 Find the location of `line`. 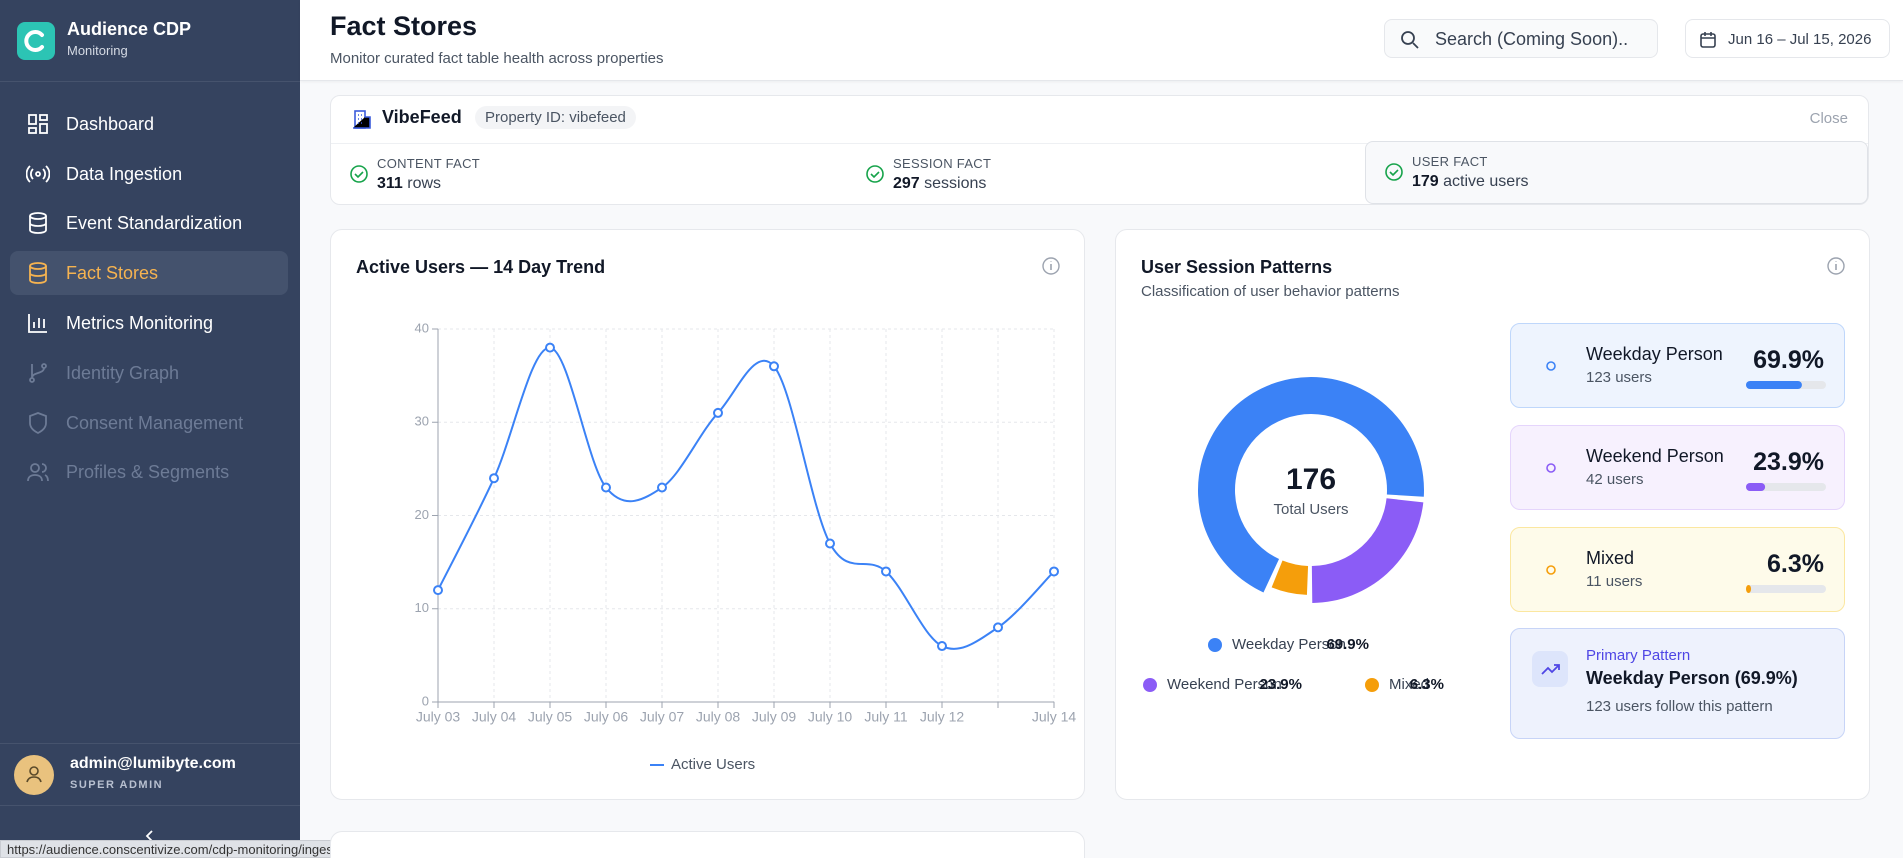

line is located at coordinates (746, 498).